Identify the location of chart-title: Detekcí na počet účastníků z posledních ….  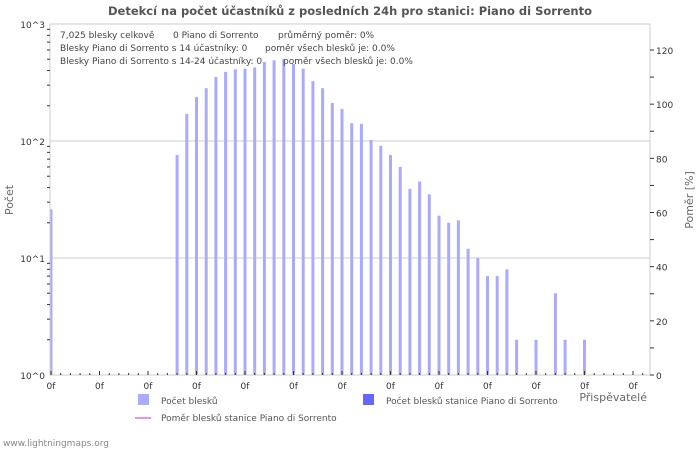
(350, 11).